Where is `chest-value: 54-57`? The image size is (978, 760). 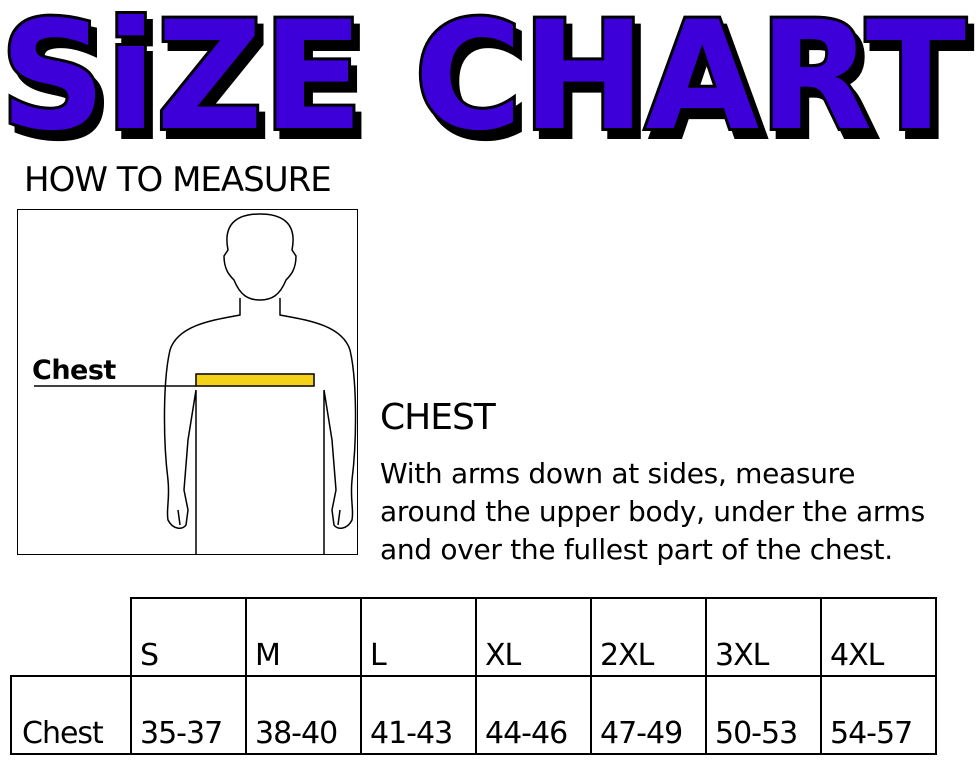
chest-value: 54-57 is located at coordinates (878, 715).